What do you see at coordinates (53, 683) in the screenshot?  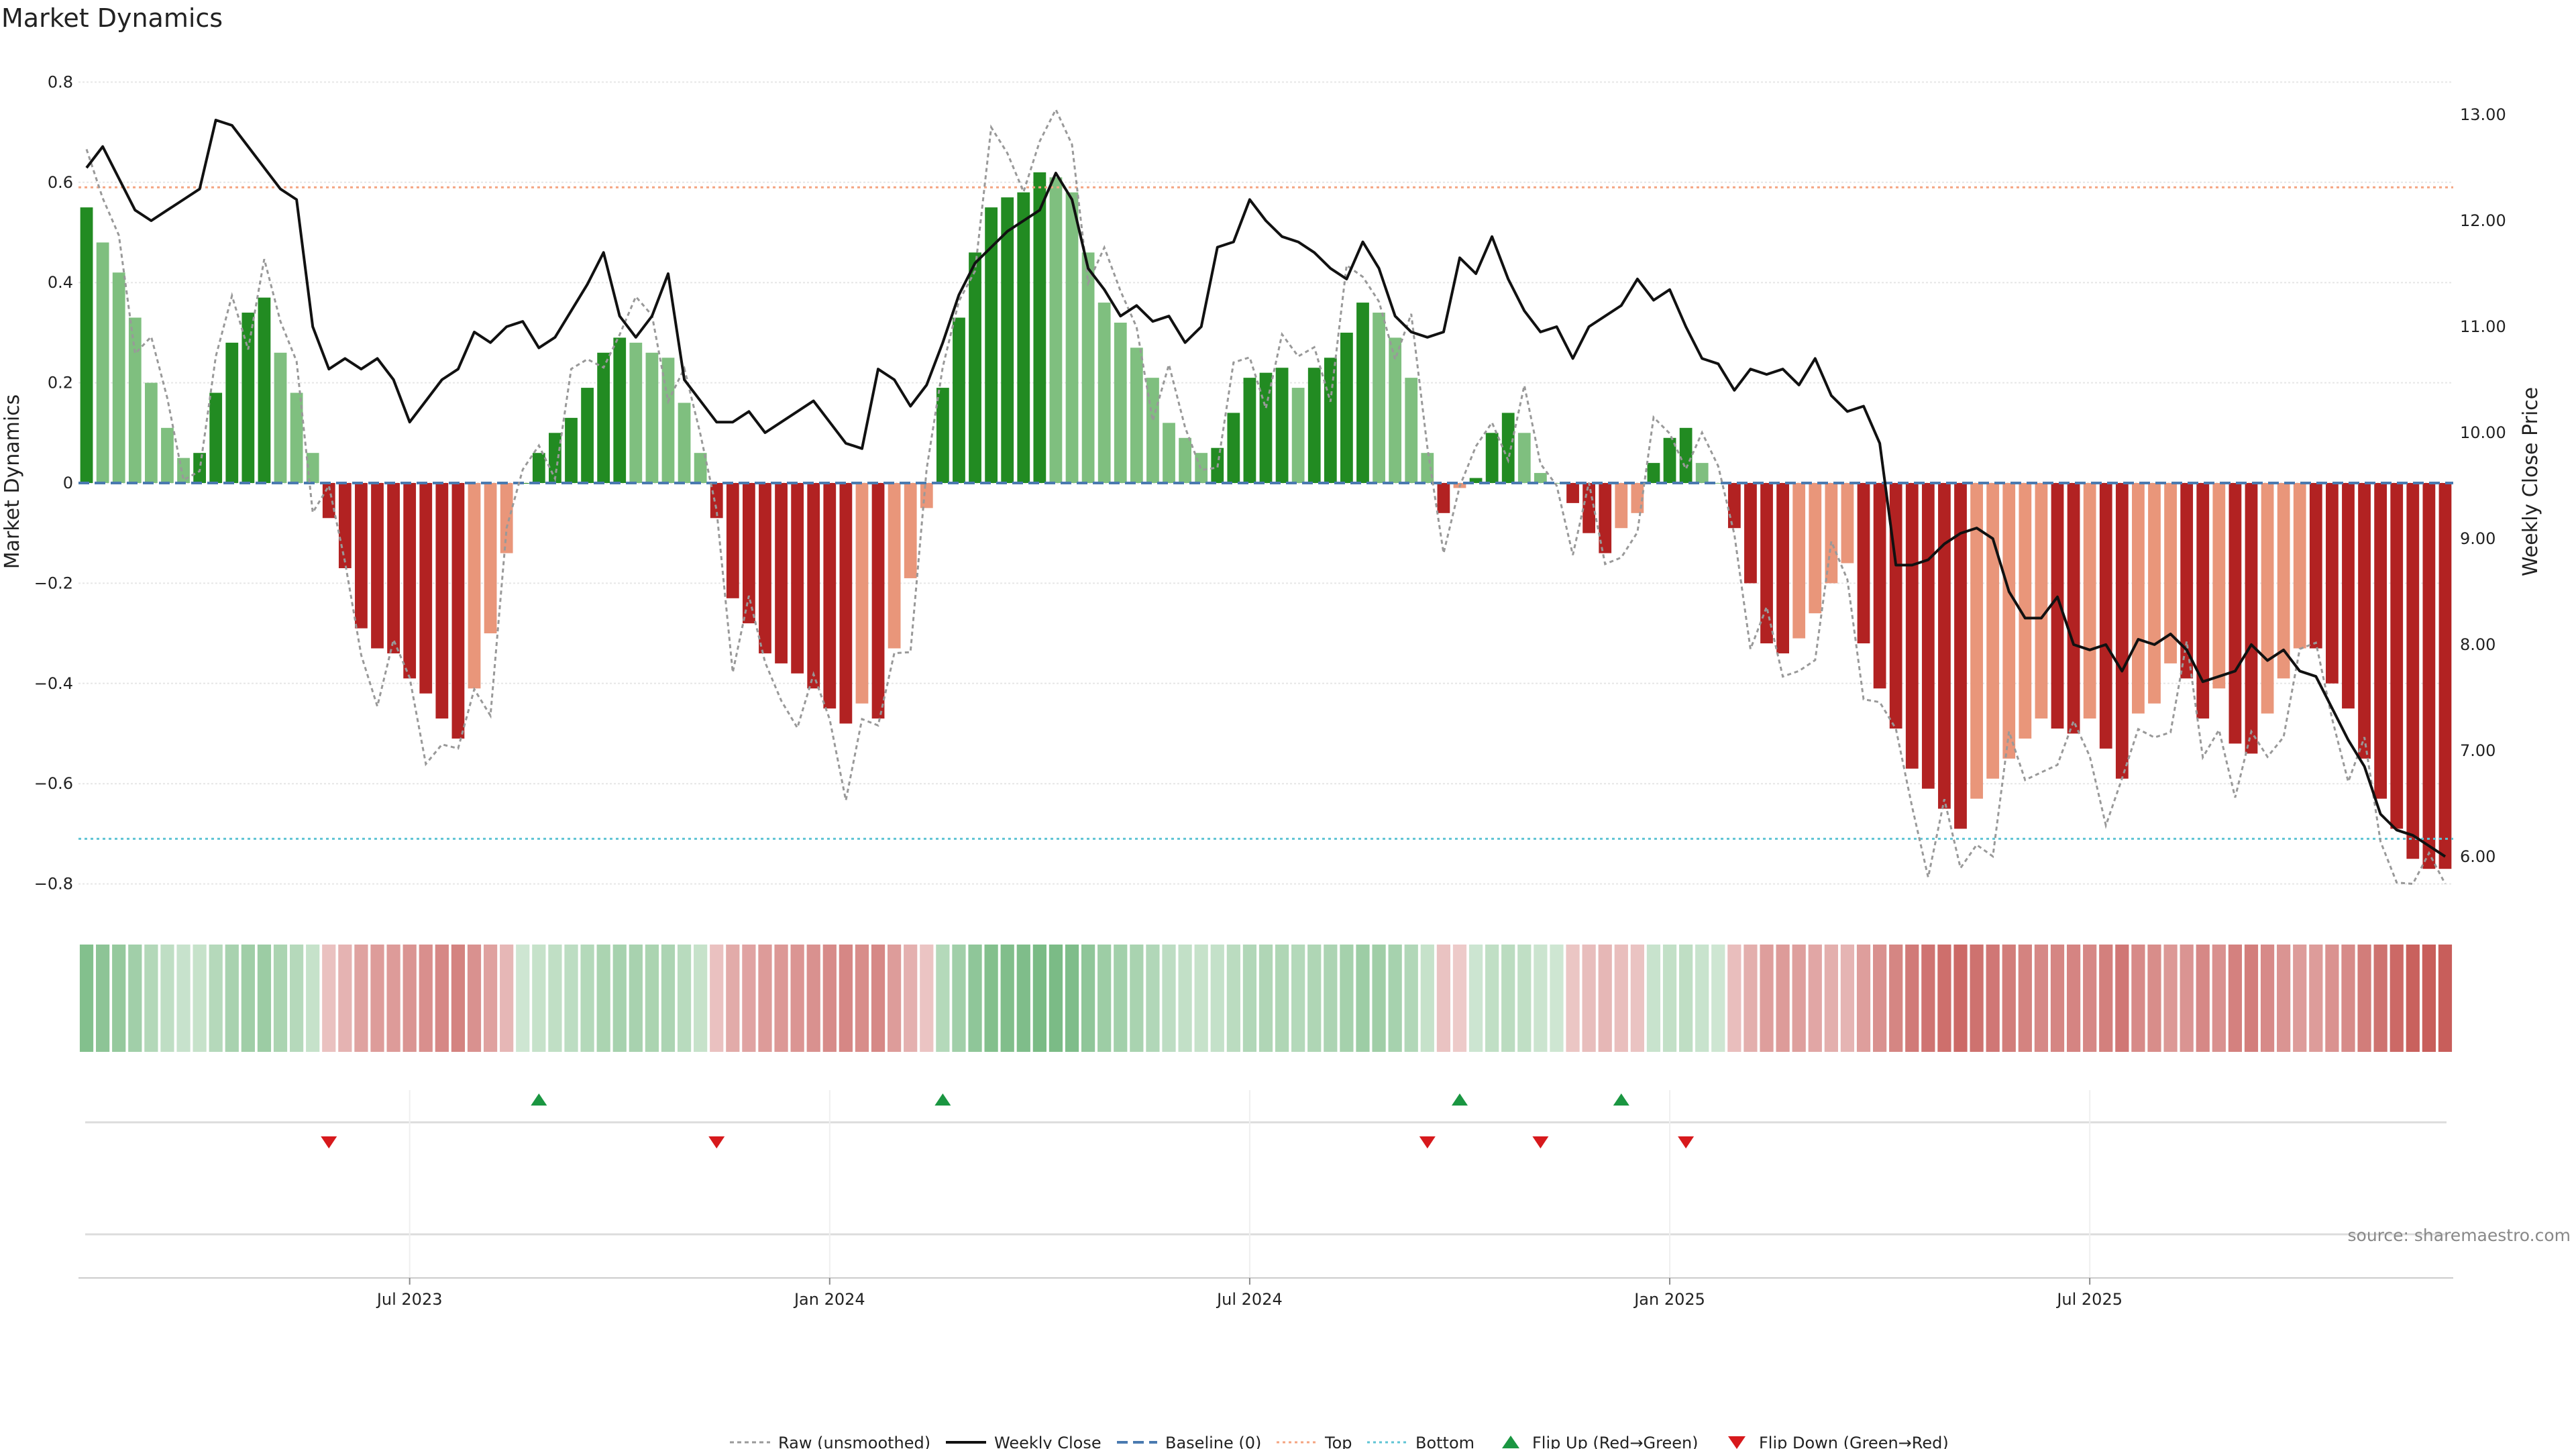 I see `y-tick-label-left: −0.4` at bounding box center [53, 683].